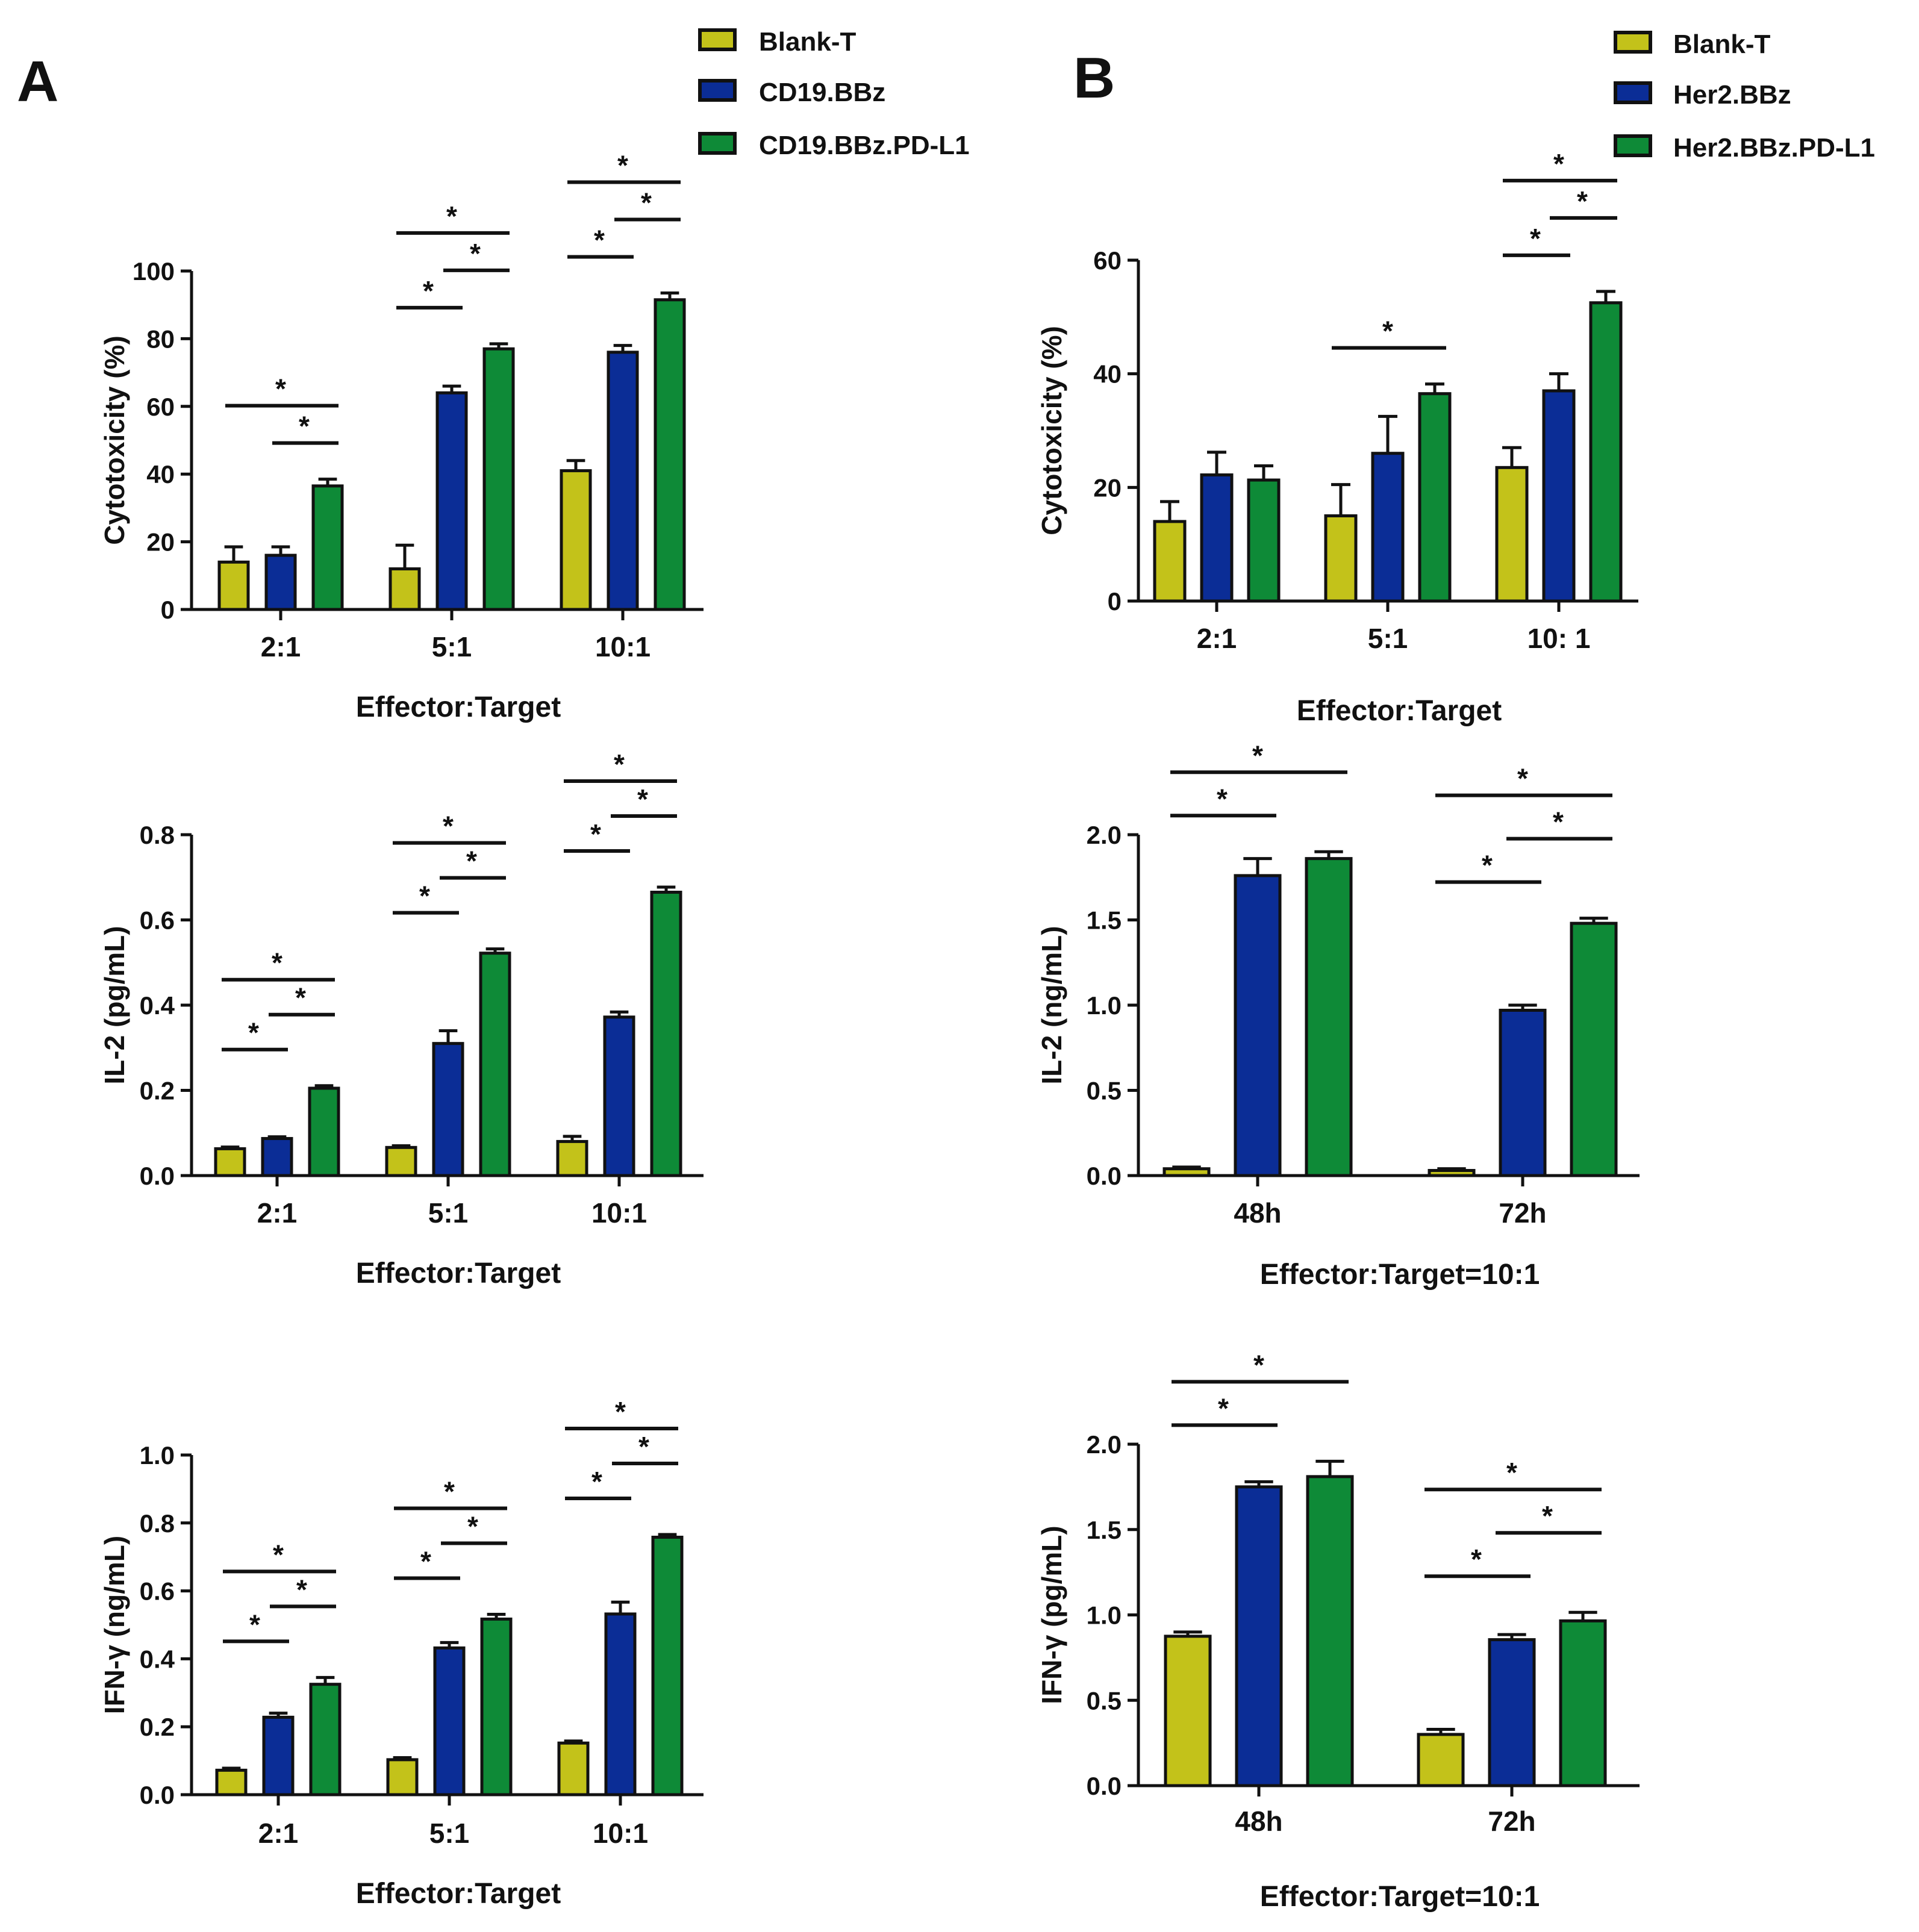 The height and width of the screenshot is (1932, 1919). Describe the element at coordinates (114, 1625) in the screenshot. I see `y-axis-label: IFN-γ (ng/mL)` at that location.